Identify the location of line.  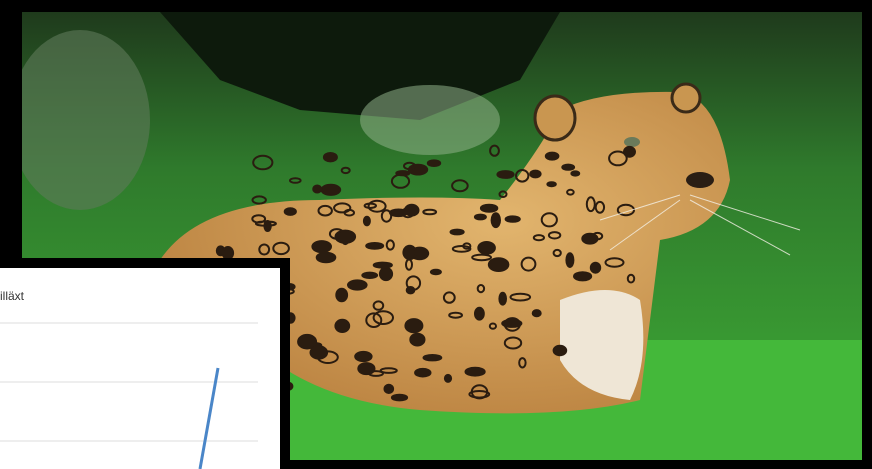
(209, 418).